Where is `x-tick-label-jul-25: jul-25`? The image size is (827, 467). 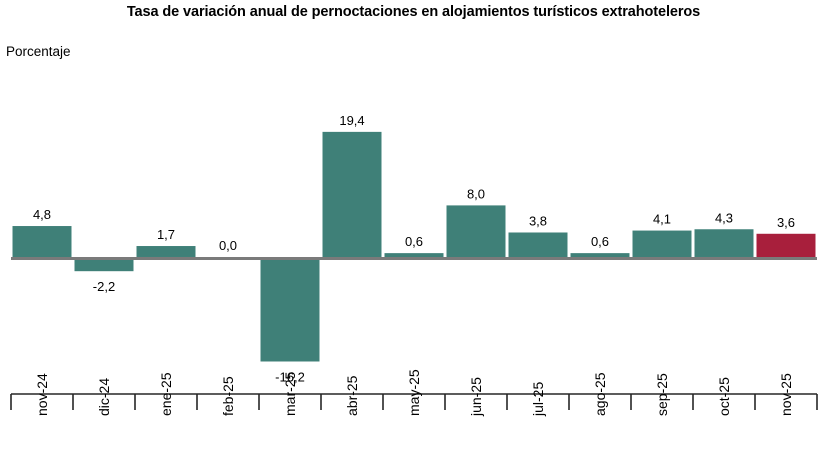 x-tick-label-jul-25: jul-25 is located at coordinates (538, 399).